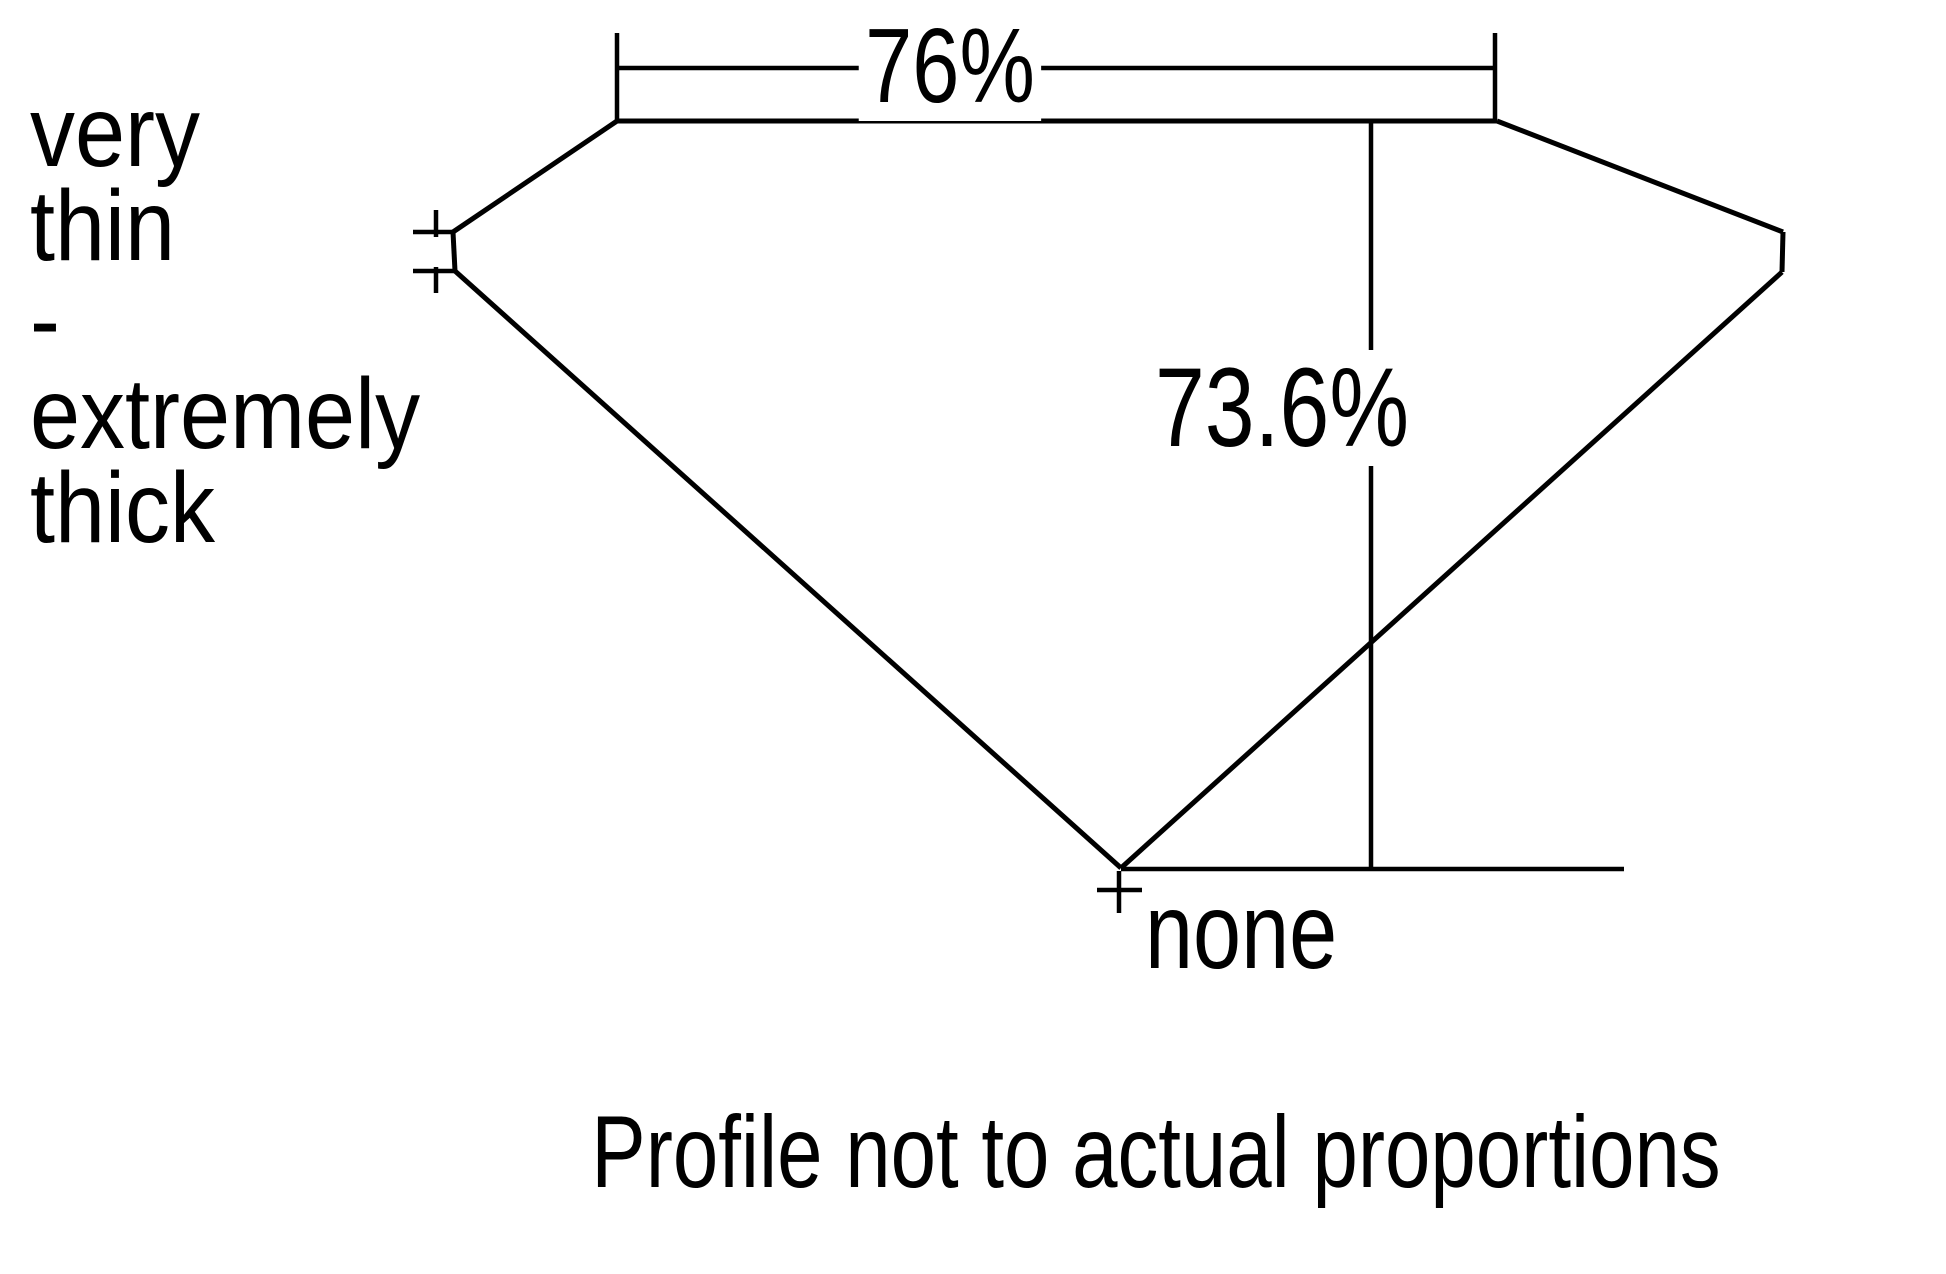 This screenshot has height=1274, width=1946. I want to click on girdle-right-edge-line, so click(1782, 252).